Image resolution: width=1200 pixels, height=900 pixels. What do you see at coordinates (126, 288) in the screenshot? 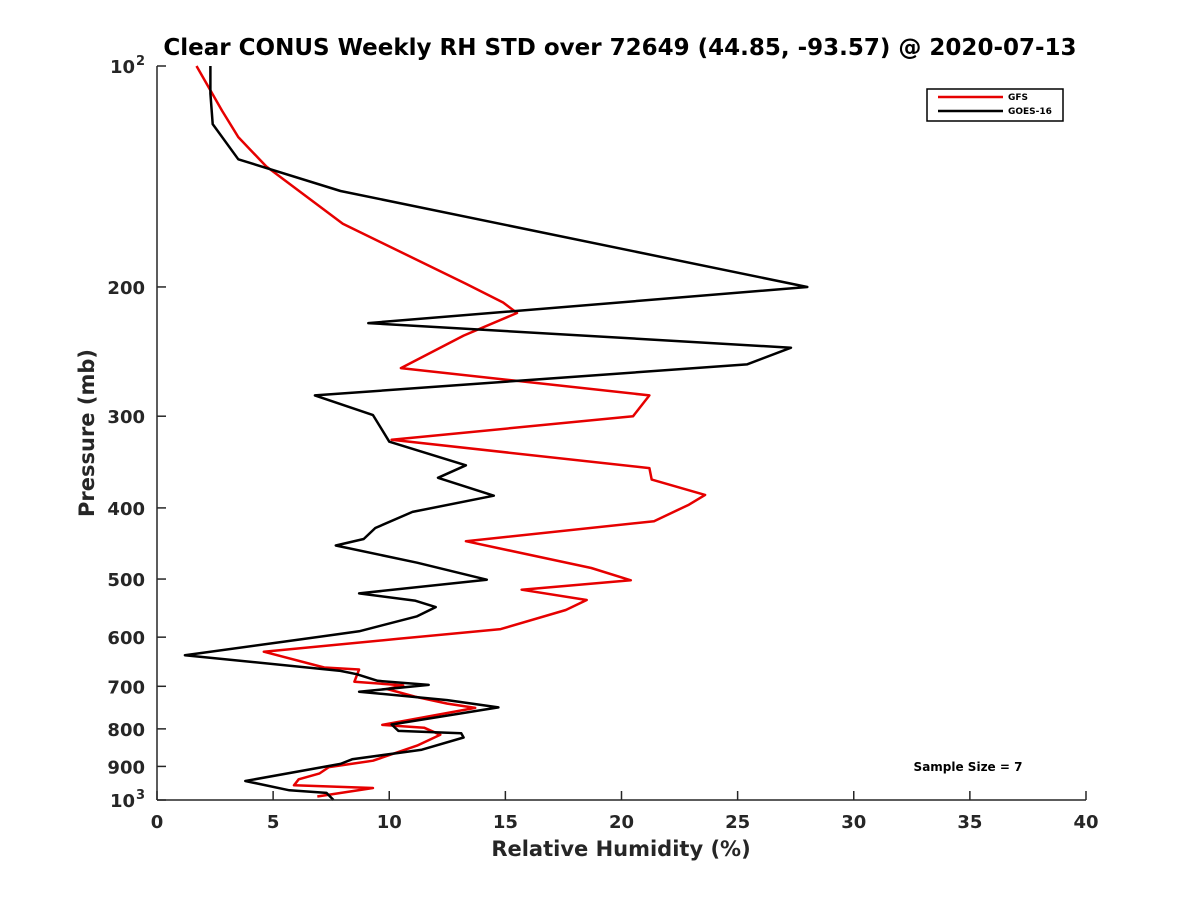
I see `y-tick-label: 200` at bounding box center [126, 288].